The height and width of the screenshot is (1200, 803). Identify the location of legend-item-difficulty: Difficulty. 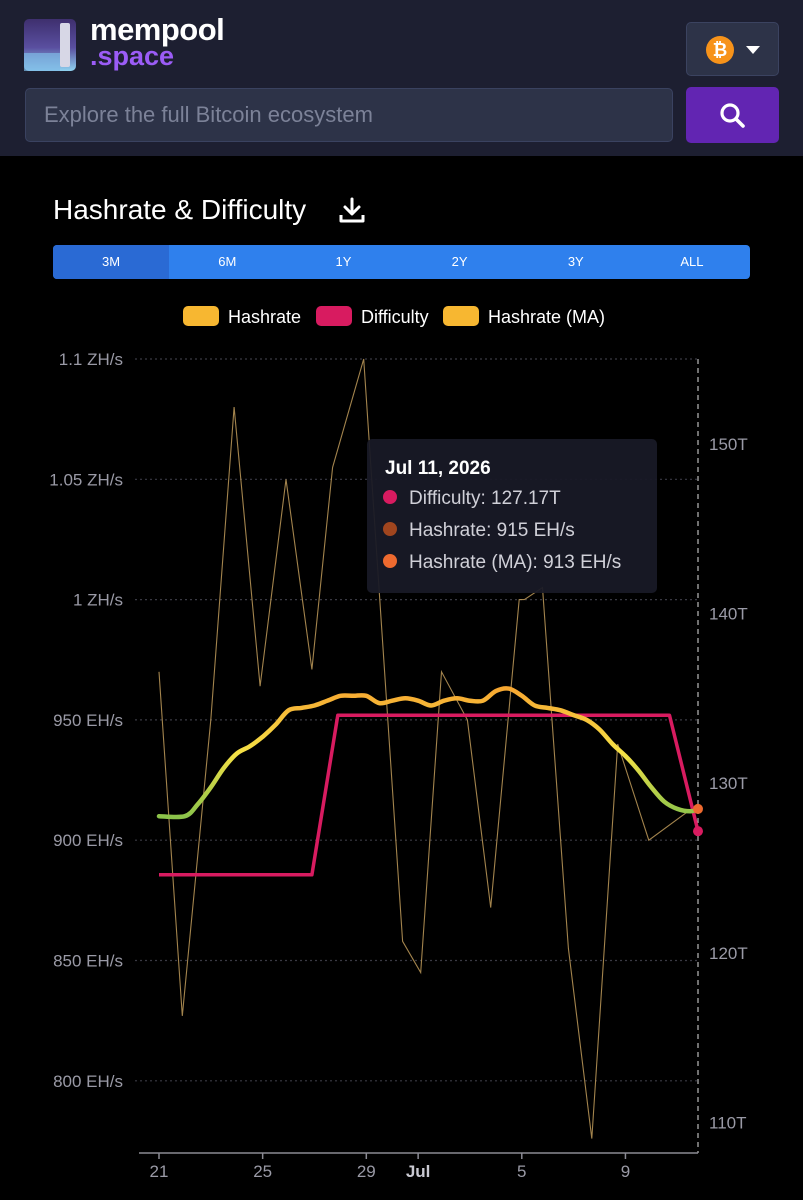
(372, 317).